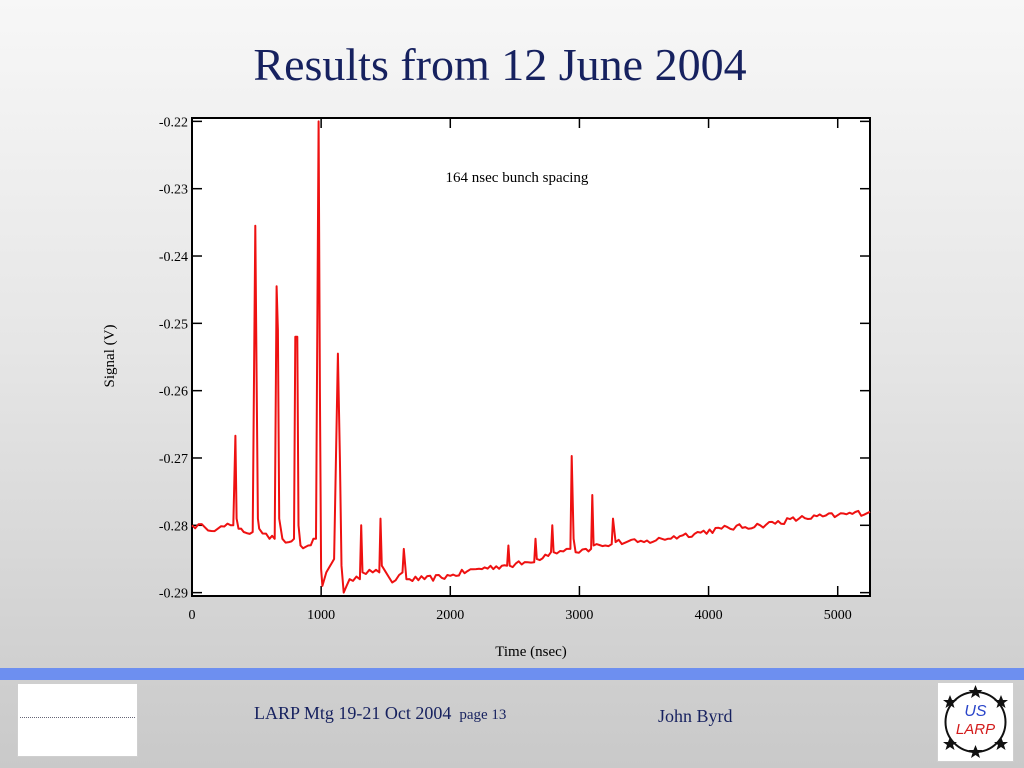  Describe the element at coordinates (500, 64) in the screenshot. I see `slide-title: Results from 12 June 2004` at that location.